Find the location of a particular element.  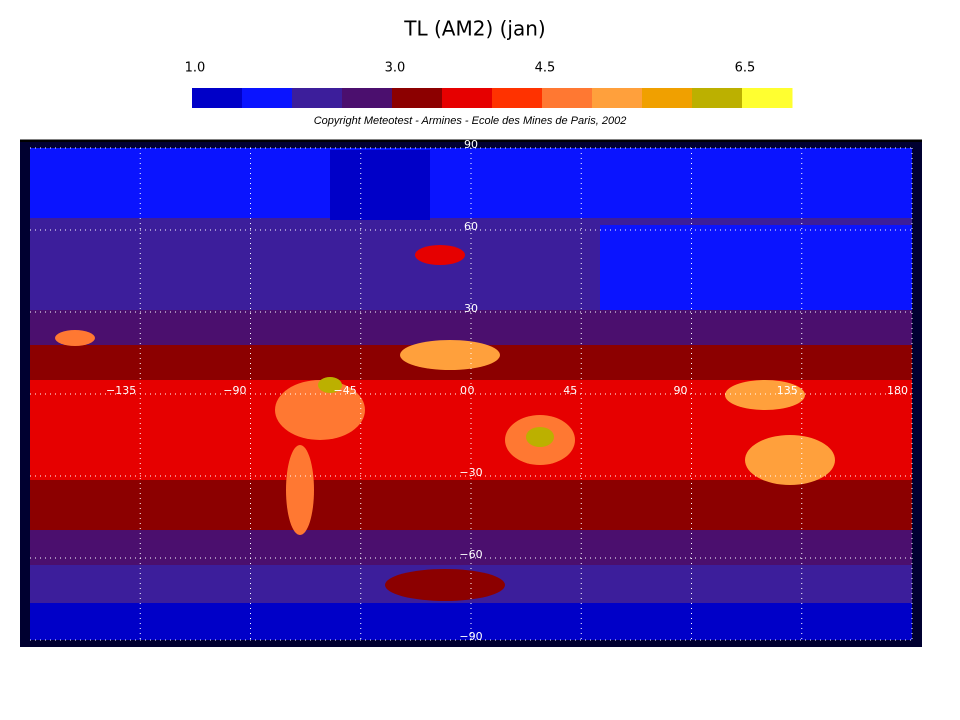

lat-label: −90 is located at coordinates (470, 636).